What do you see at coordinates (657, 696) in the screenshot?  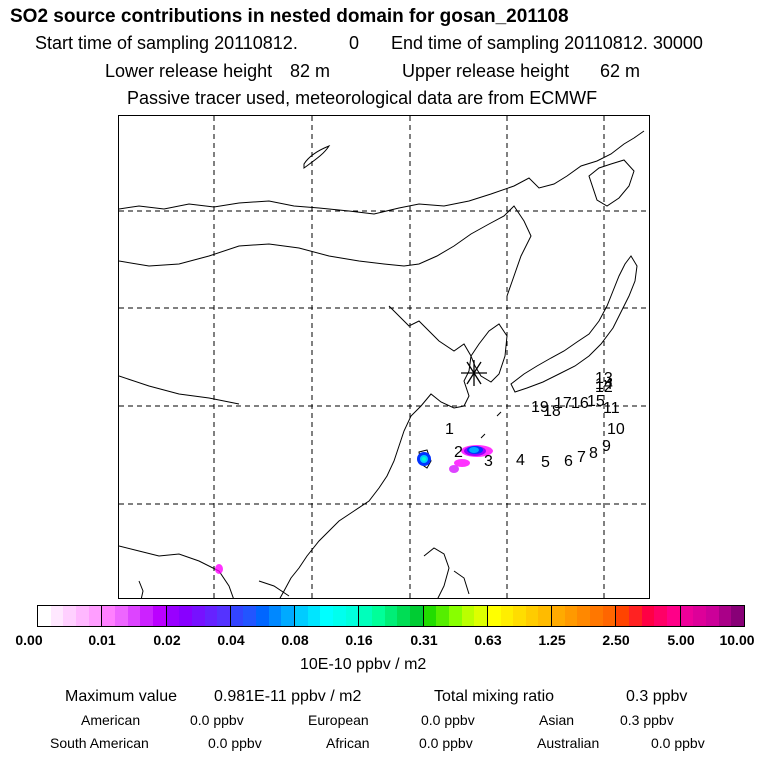 I see `total-mixing-value: 0.3 ppbv` at bounding box center [657, 696].